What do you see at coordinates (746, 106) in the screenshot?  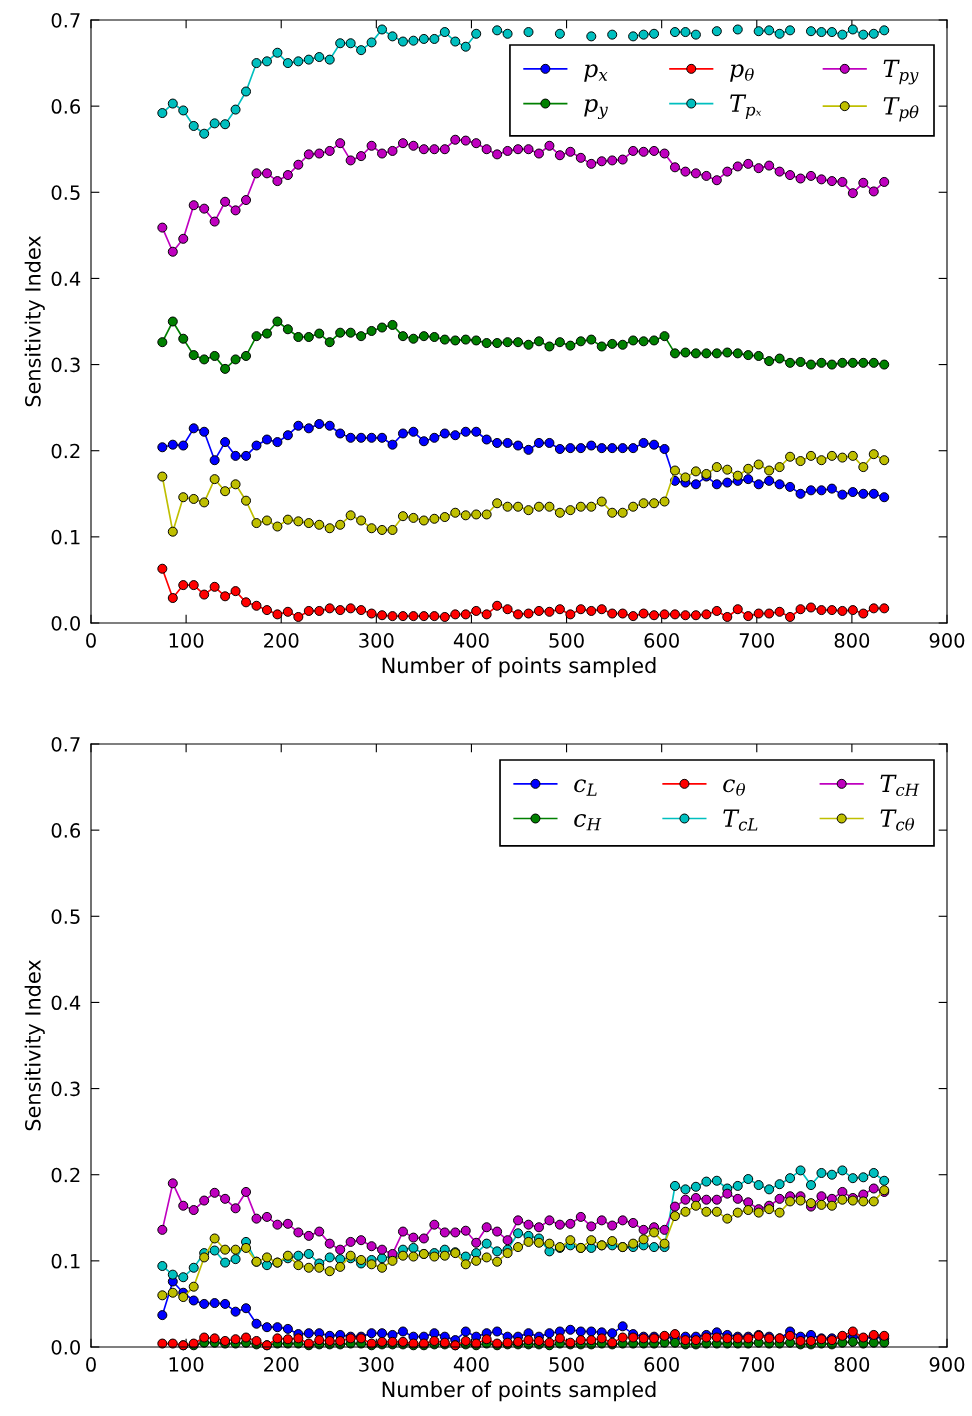 I see `legend-label: T$_{pₓ}$` at bounding box center [746, 106].